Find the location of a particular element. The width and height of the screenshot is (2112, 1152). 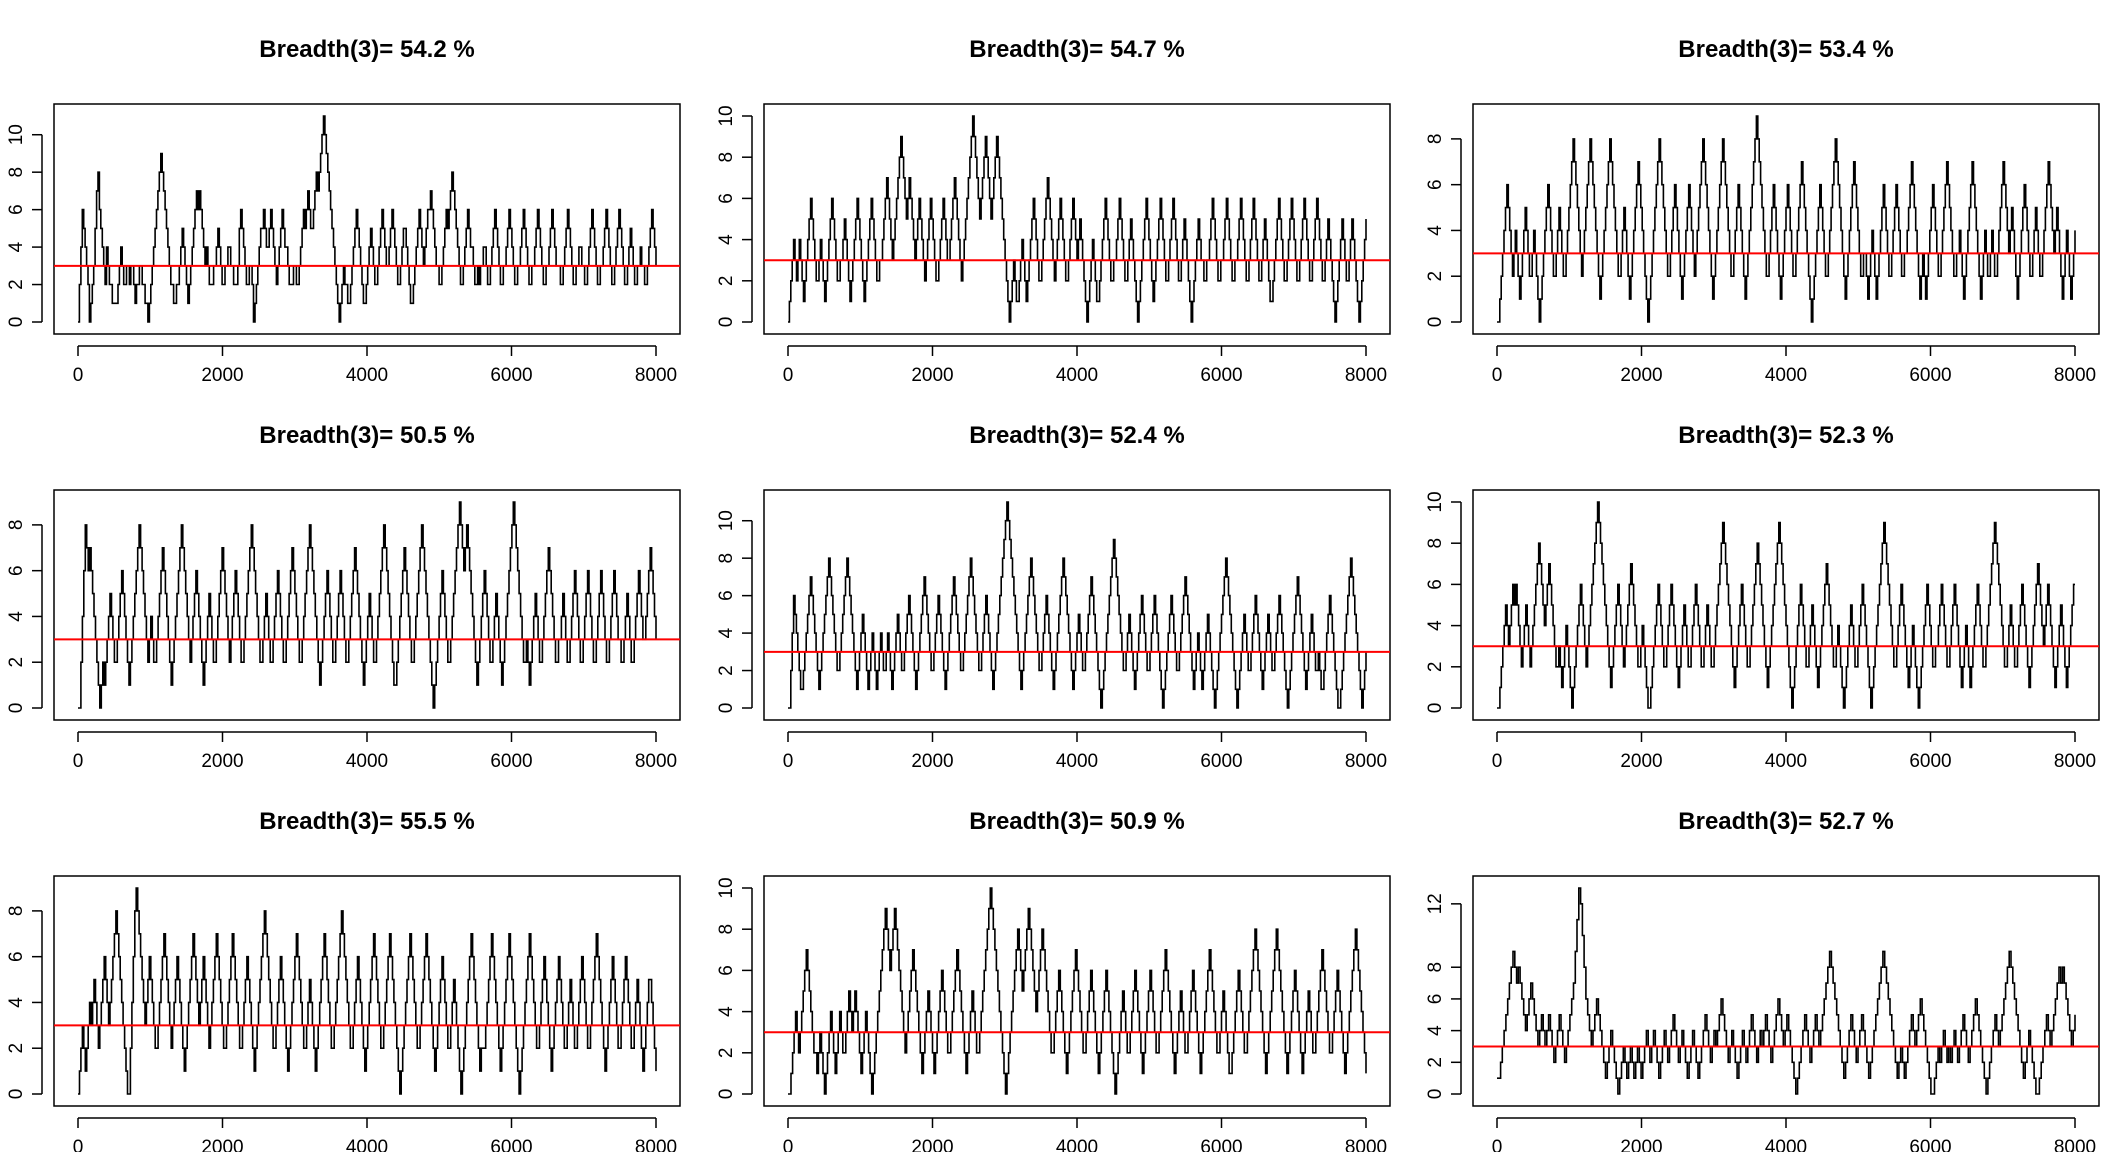

panel-title: Breadth(3)= 50.5 % is located at coordinates (366, 435).